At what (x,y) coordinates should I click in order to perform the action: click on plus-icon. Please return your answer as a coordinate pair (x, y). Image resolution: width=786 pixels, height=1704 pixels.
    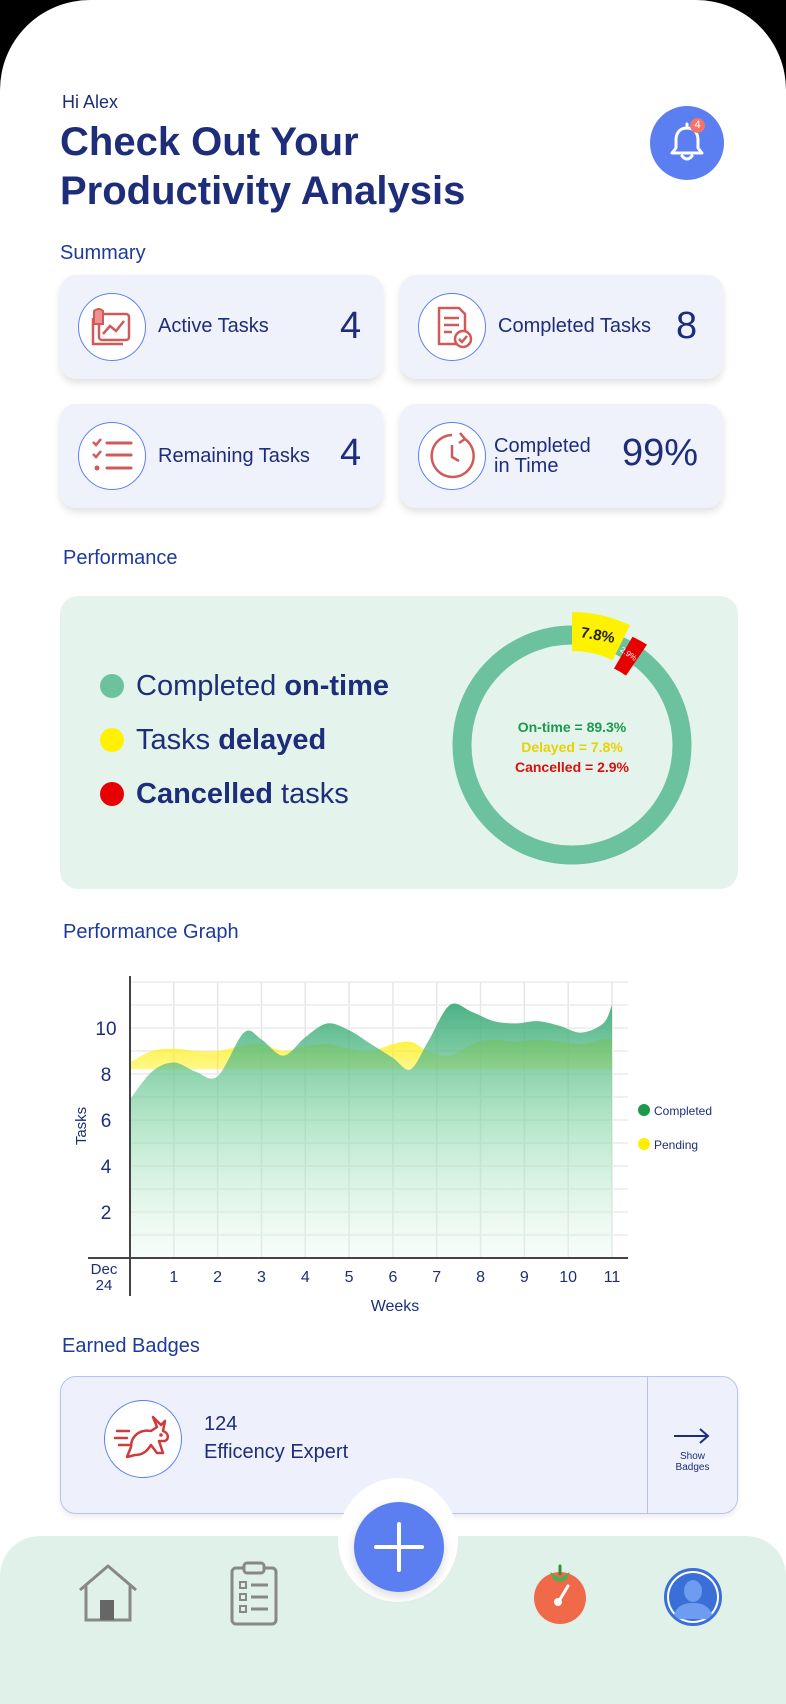
    Looking at the image, I should click on (399, 1547).